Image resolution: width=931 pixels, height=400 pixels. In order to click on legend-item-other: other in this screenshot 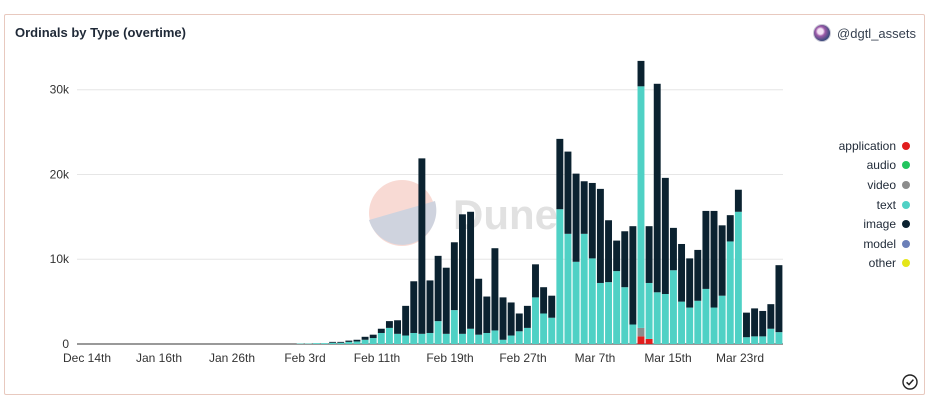, I will do `click(874, 264)`.